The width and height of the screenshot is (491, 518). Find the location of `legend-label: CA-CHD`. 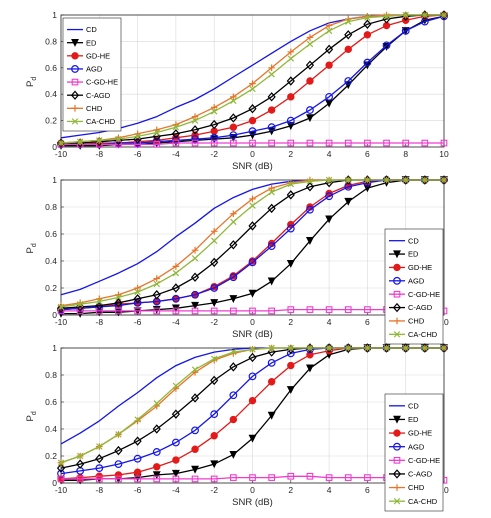

legend-label: CA-CHD is located at coordinates (423, 501).